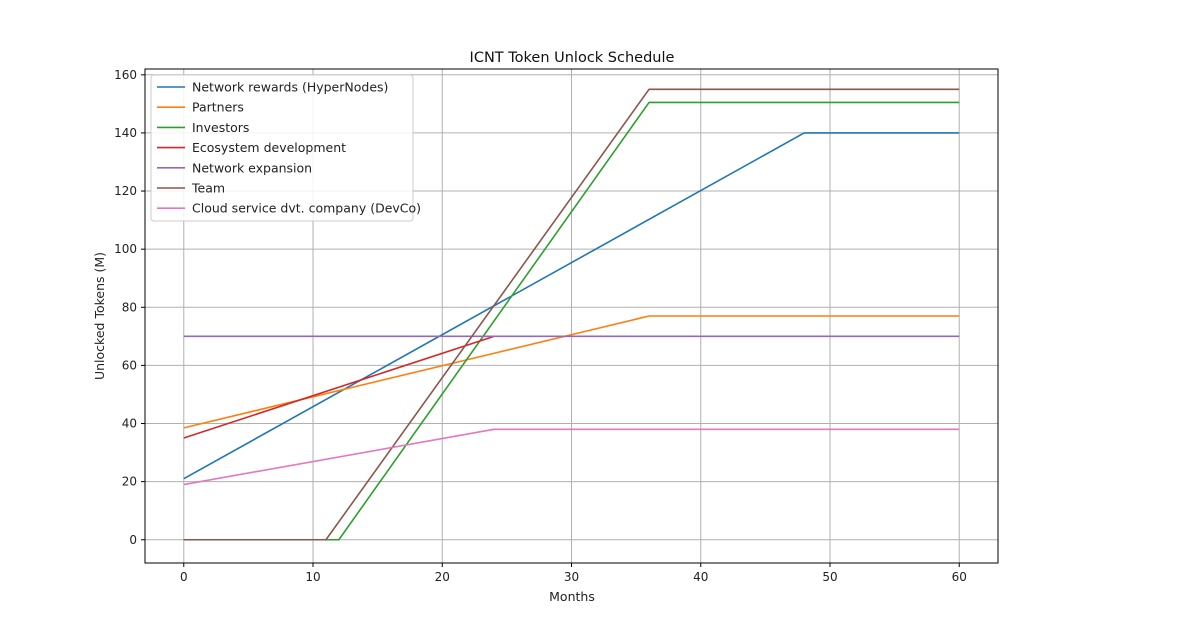 Image resolution: width=1199 pixels, height=619 pixels. I want to click on legend-label: Partners, so click(218, 107).